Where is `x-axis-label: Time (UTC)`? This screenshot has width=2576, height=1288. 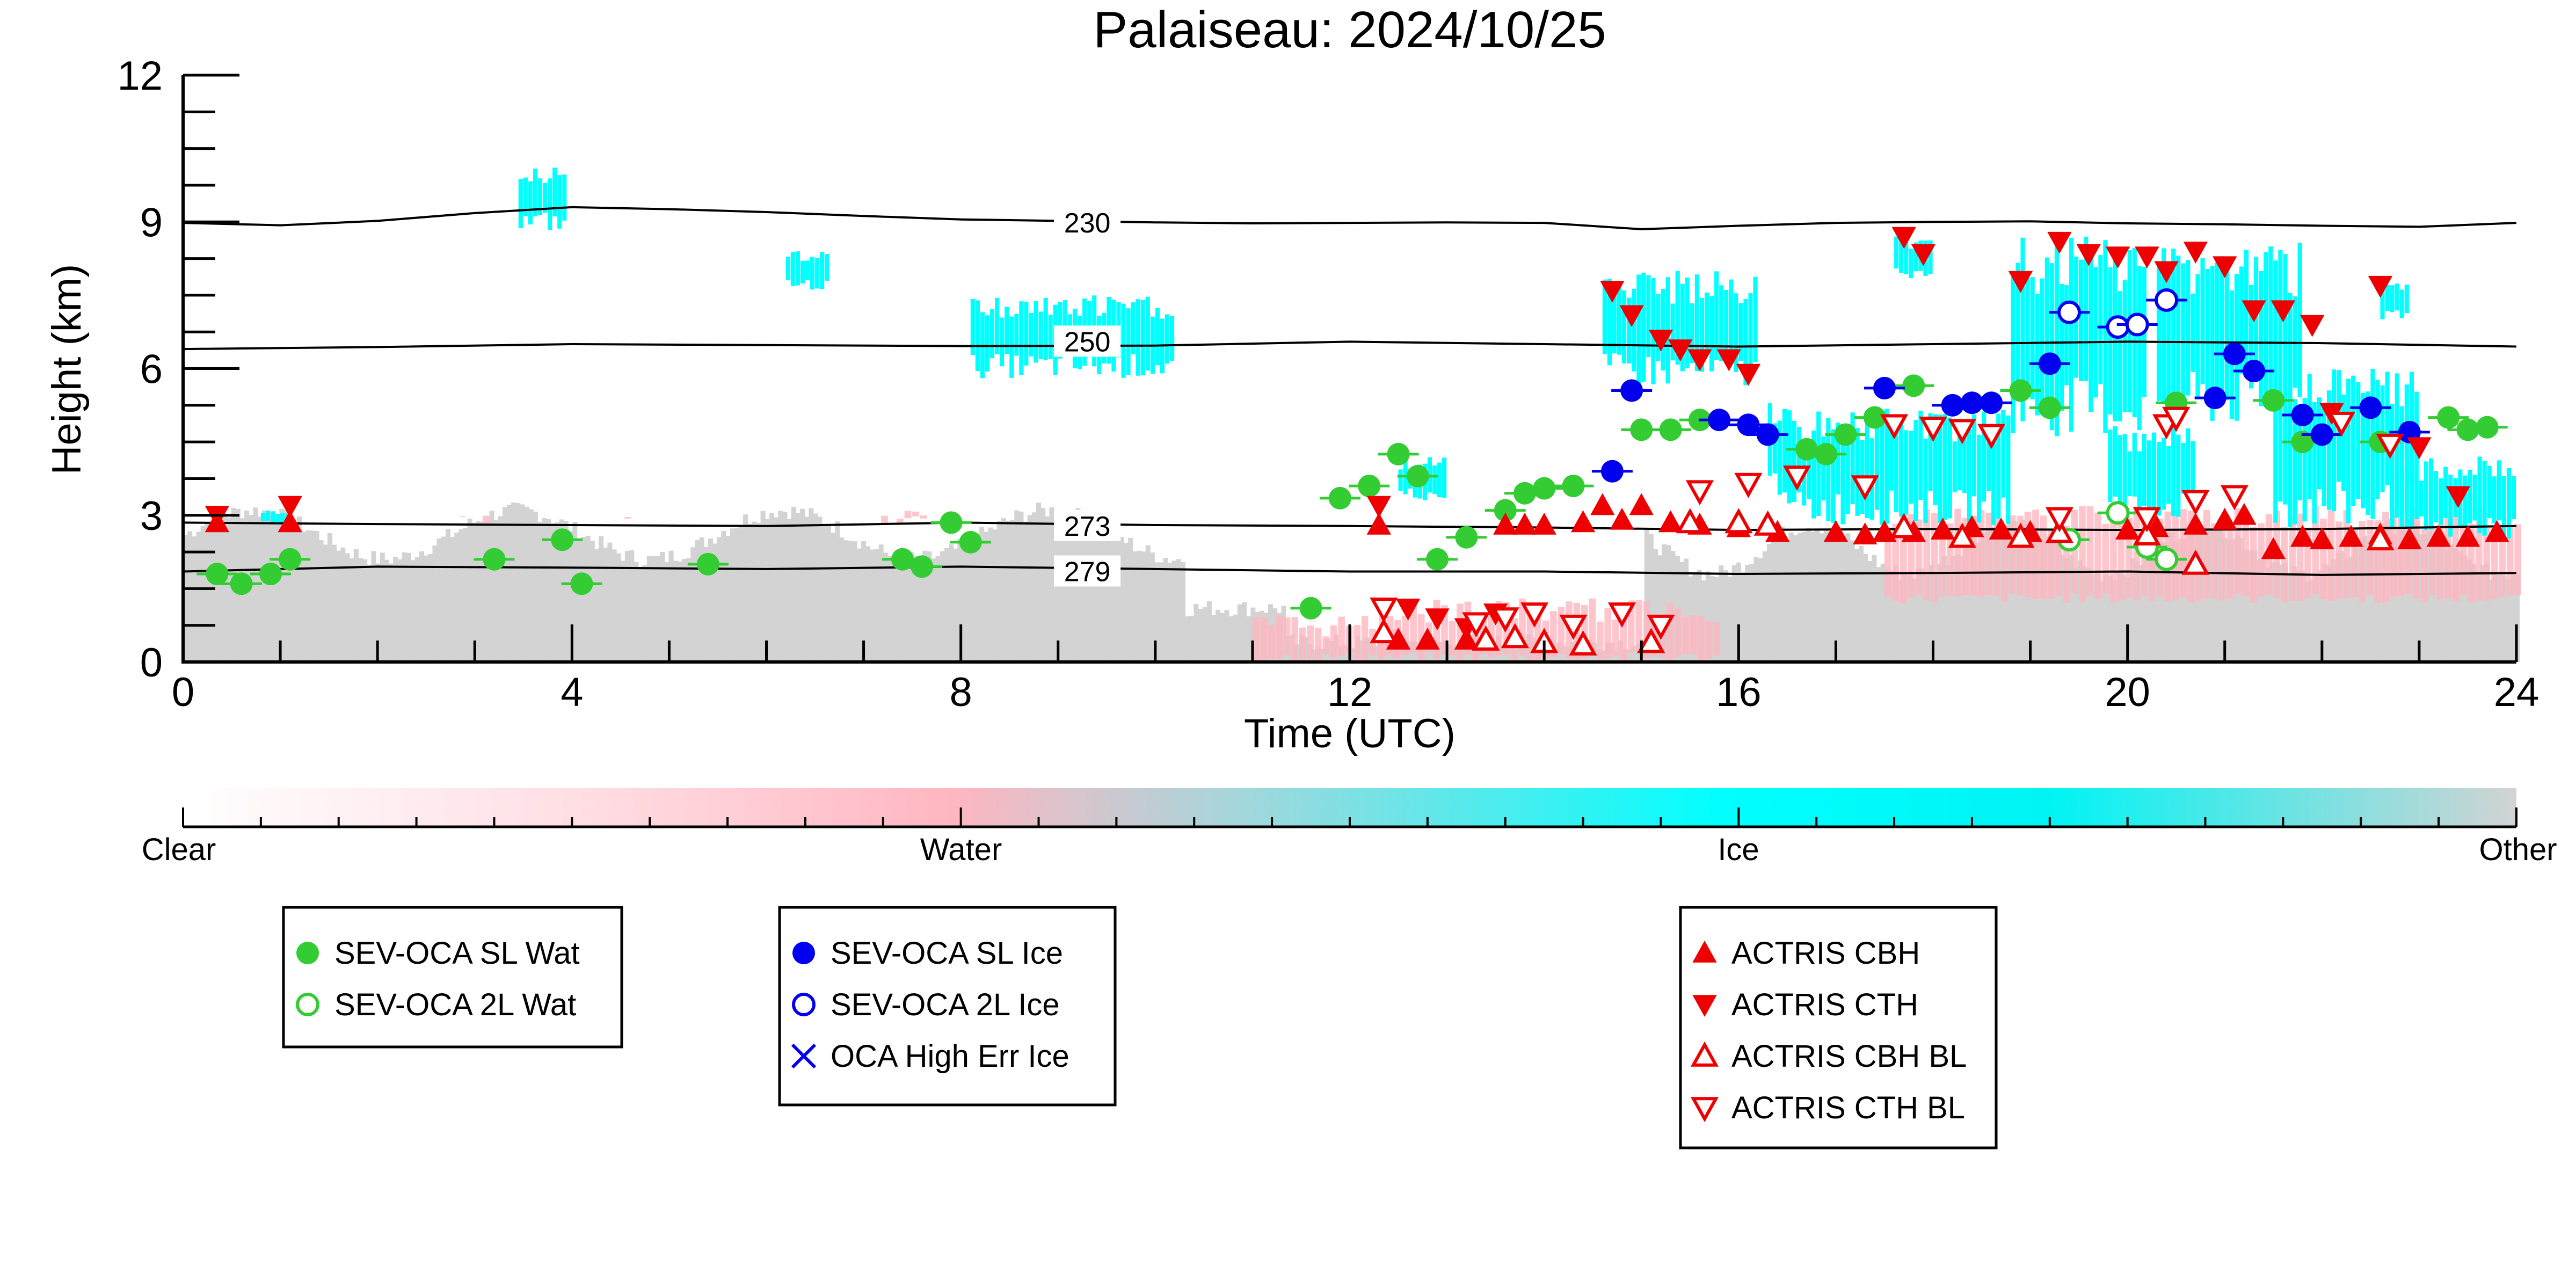 x-axis-label: Time (UTC) is located at coordinates (1350, 733).